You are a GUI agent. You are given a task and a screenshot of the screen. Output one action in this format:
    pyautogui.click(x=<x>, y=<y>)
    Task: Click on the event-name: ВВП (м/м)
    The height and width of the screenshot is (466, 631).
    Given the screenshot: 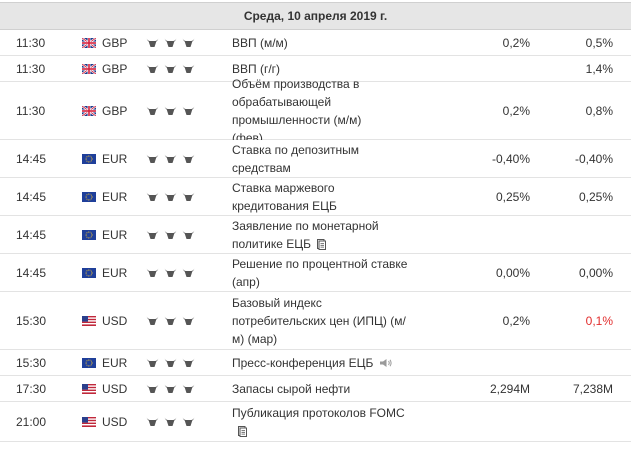 What is the action you would take?
    pyautogui.click(x=260, y=42)
    